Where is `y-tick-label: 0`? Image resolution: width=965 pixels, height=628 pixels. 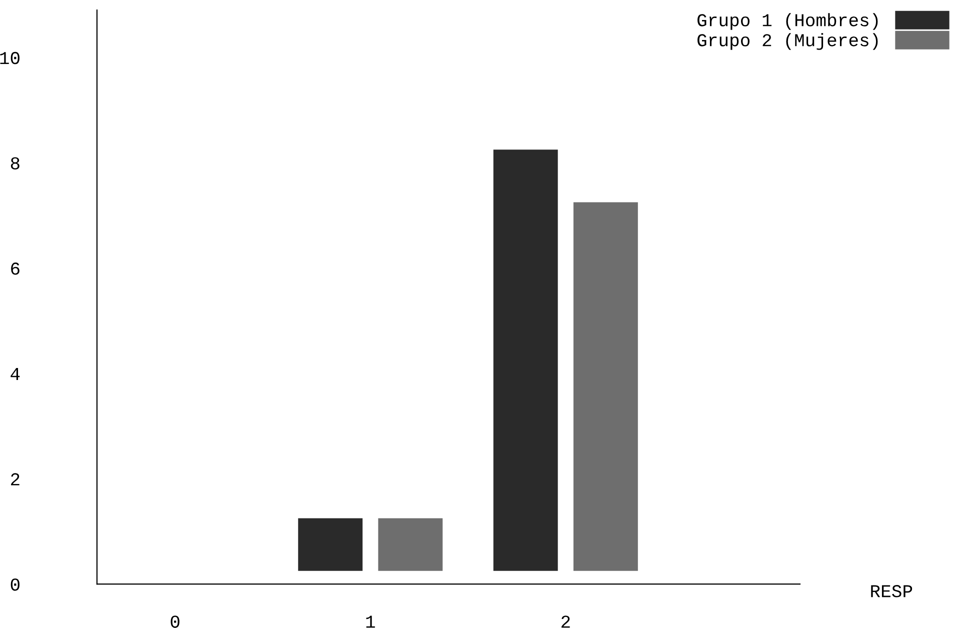
y-tick-label: 0 is located at coordinates (15, 584).